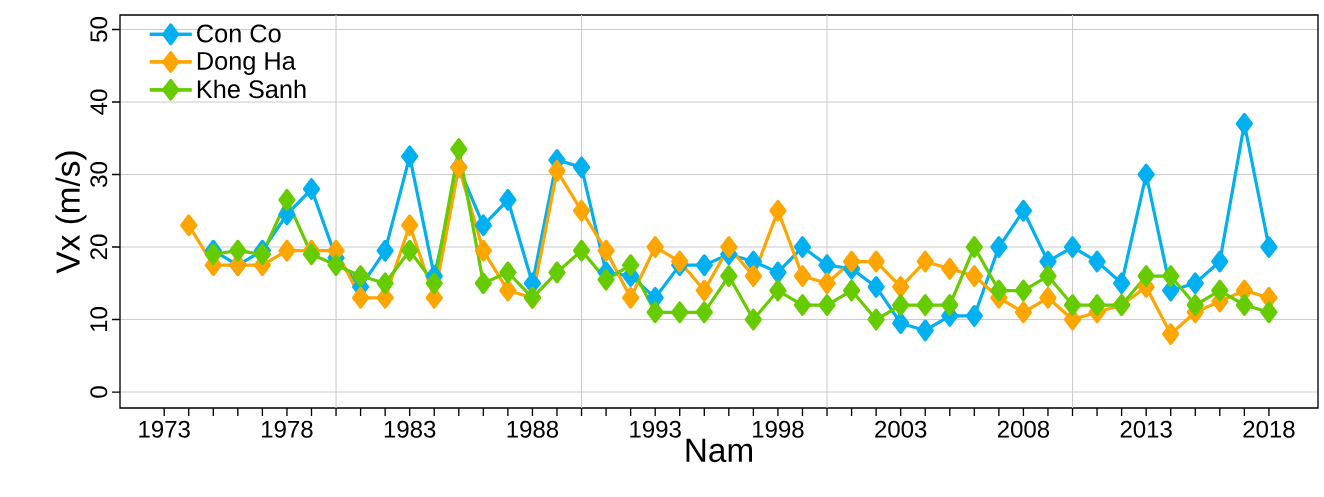 The height and width of the screenshot is (497, 1324). I want to click on legend-label: Dong Ha, so click(246, 63).